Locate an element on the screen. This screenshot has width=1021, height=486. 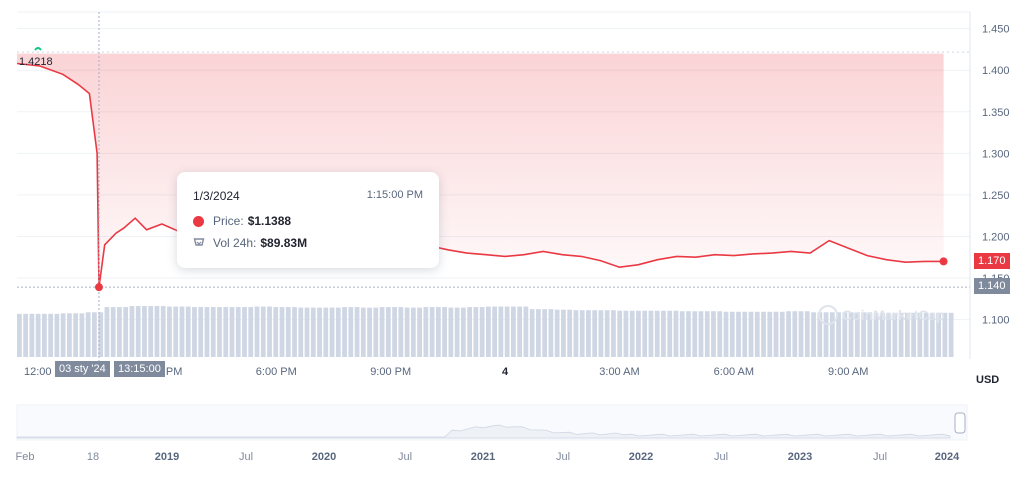
tooltip-volume-label: Vol 24h: is located at coordinates (235, 243).